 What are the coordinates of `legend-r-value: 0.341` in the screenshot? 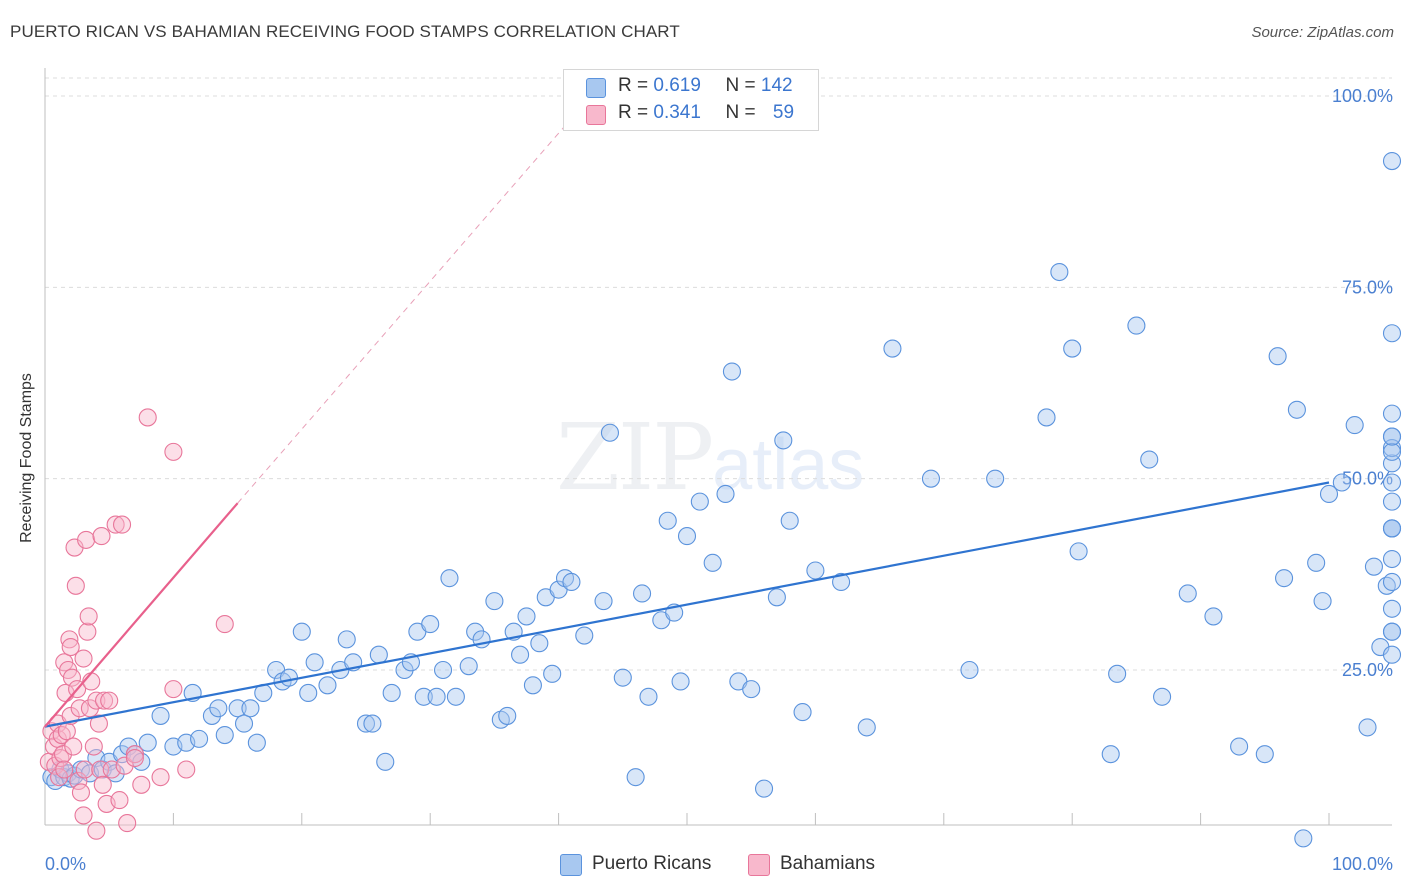 It's located at (677, 112).